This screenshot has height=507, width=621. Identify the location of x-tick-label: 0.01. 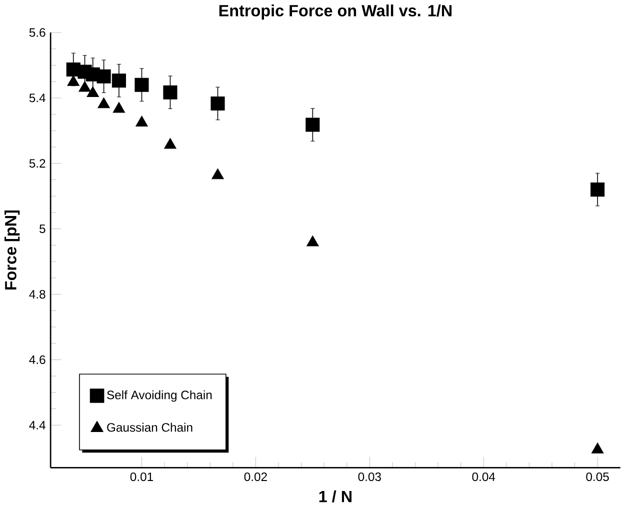
(141, 477).